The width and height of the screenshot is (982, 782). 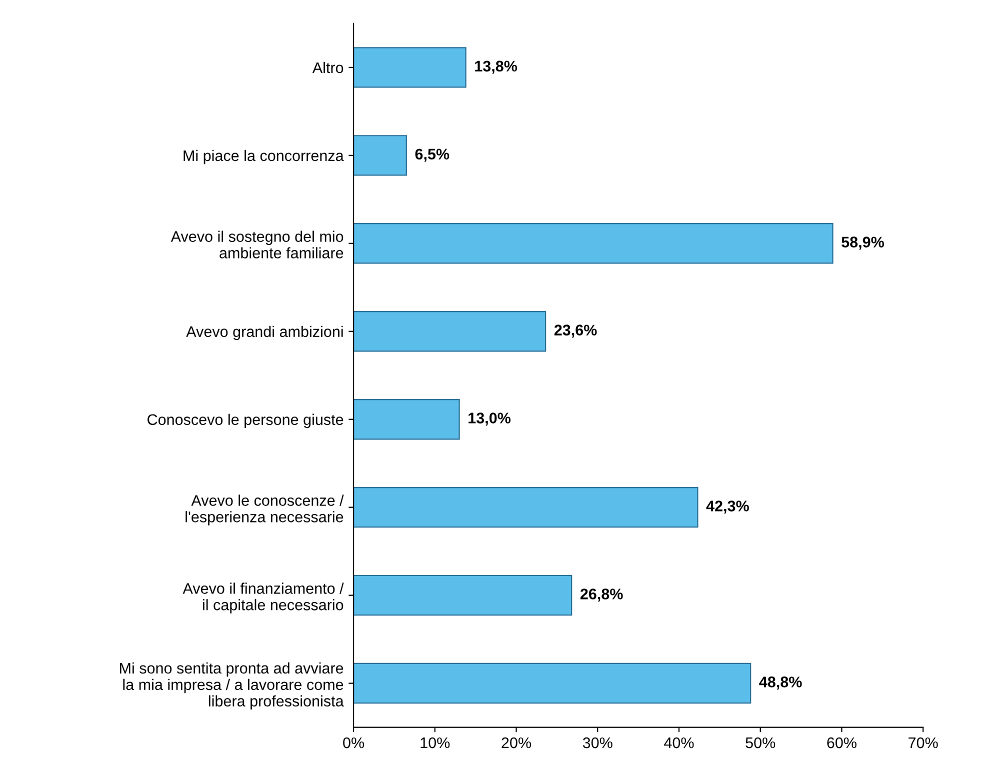 What do you see at coordinates (353, 742) in the screenshot?
I see `x-tick-label: 0%` at bounding box center [353, 742].